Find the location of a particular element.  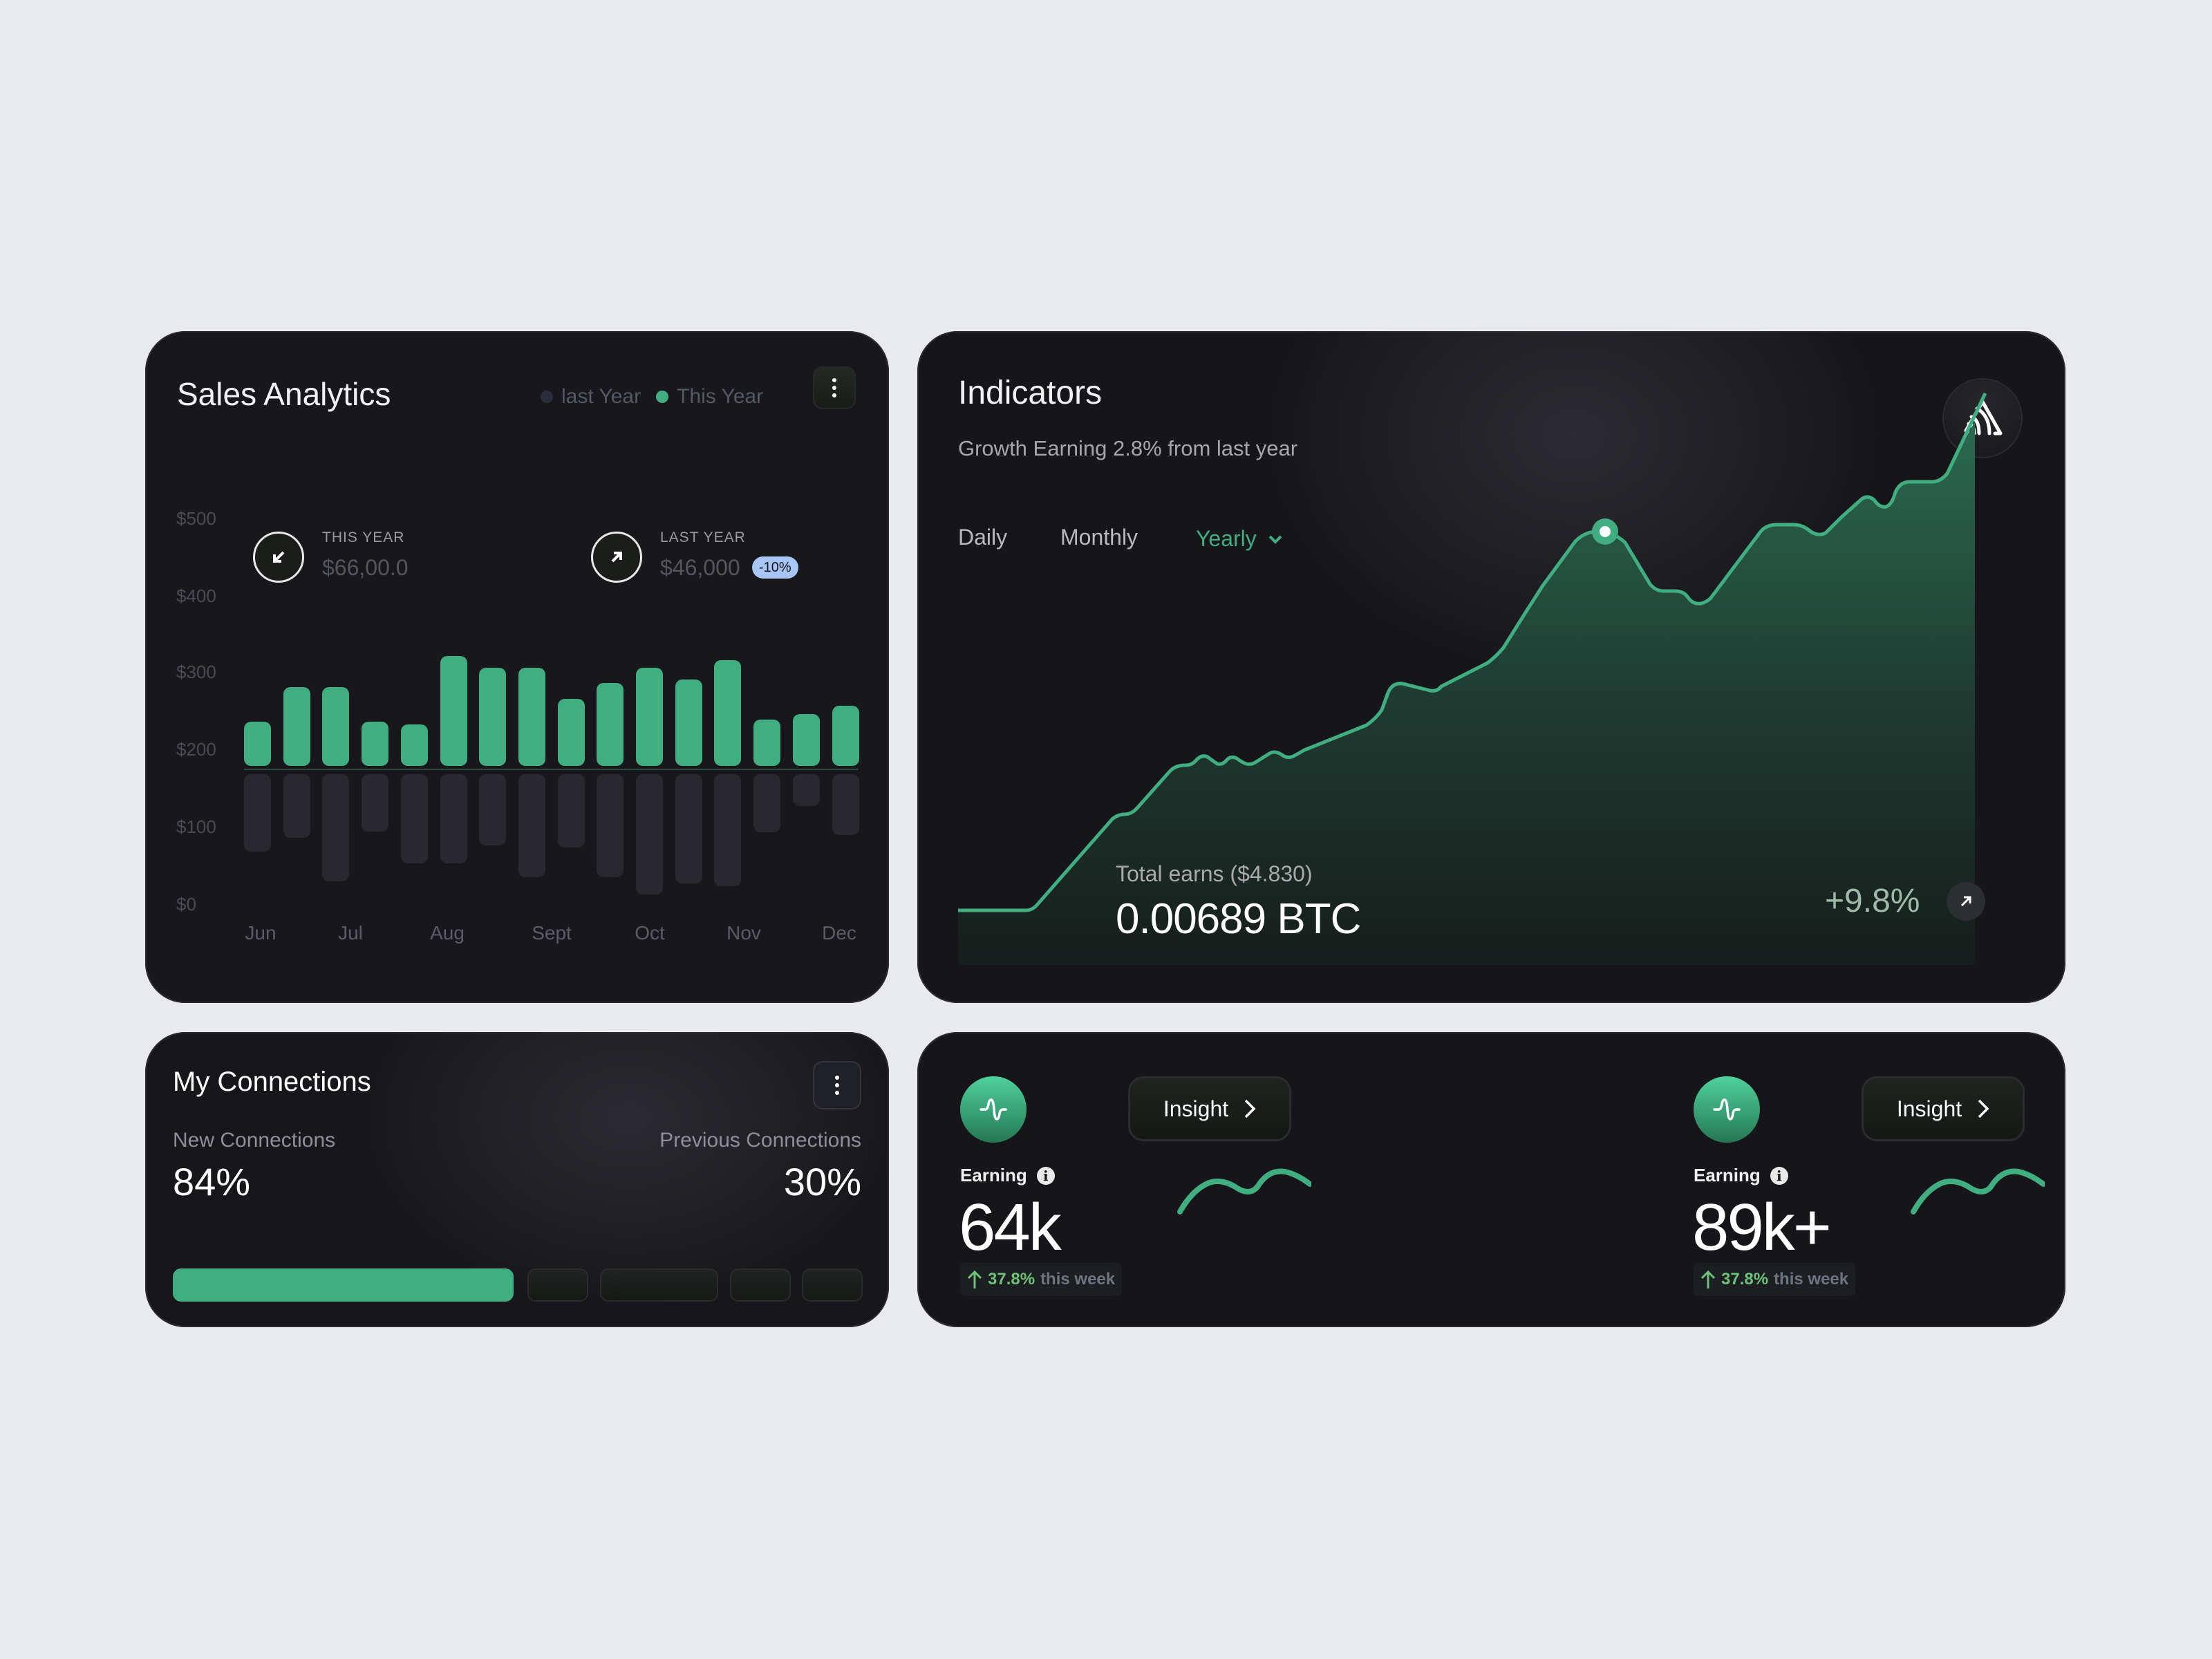

arrow-up-right-icon is located at coordinates (1966, 901).